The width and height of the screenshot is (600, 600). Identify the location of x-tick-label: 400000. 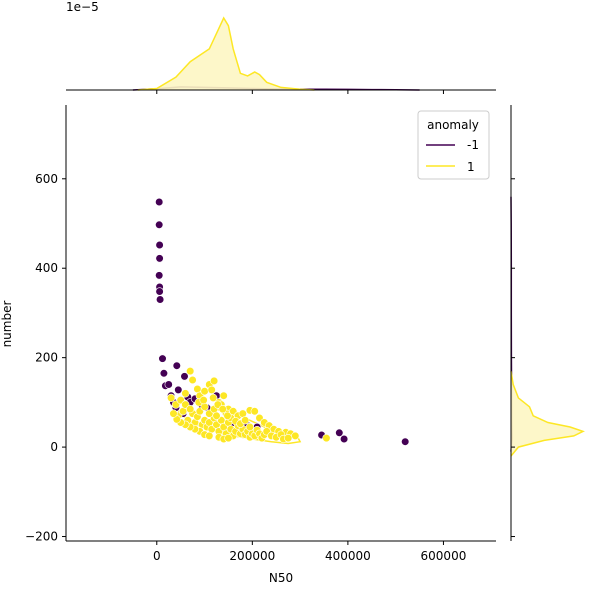
(348, 556).